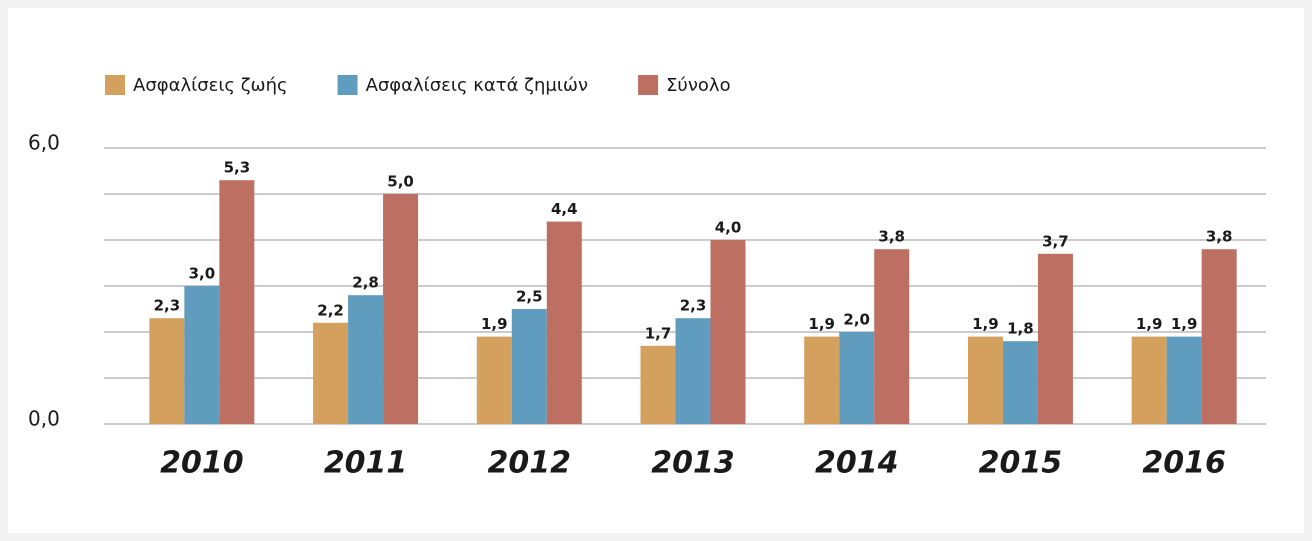  I want to click on data-label: 5,3, so click(237, 168).